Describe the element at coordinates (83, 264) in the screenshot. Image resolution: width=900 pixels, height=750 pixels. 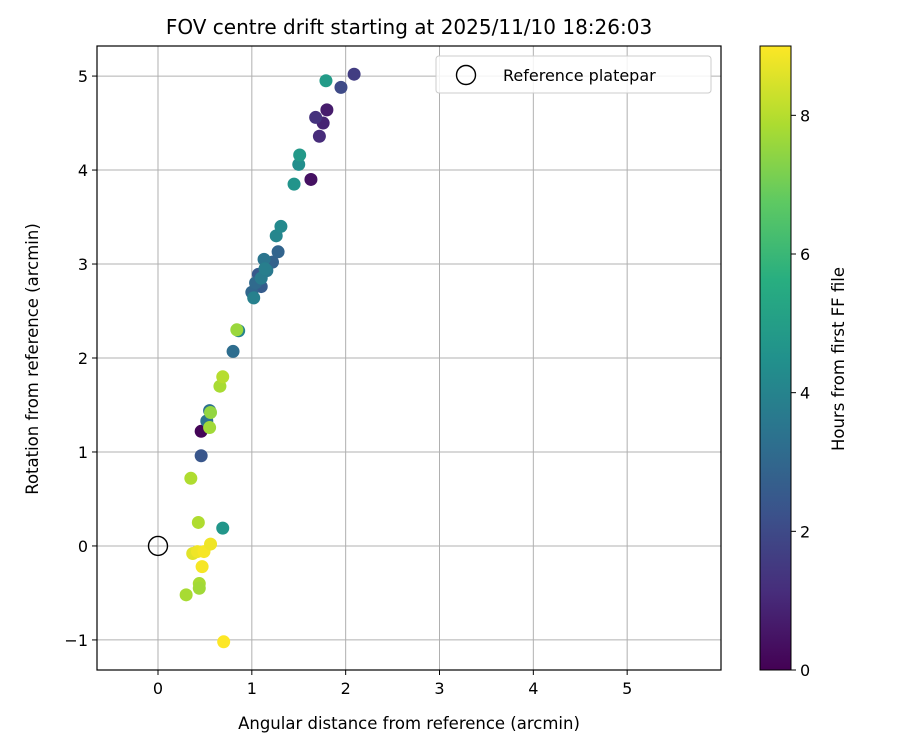
I see `y-tick-label: 3` at that location.